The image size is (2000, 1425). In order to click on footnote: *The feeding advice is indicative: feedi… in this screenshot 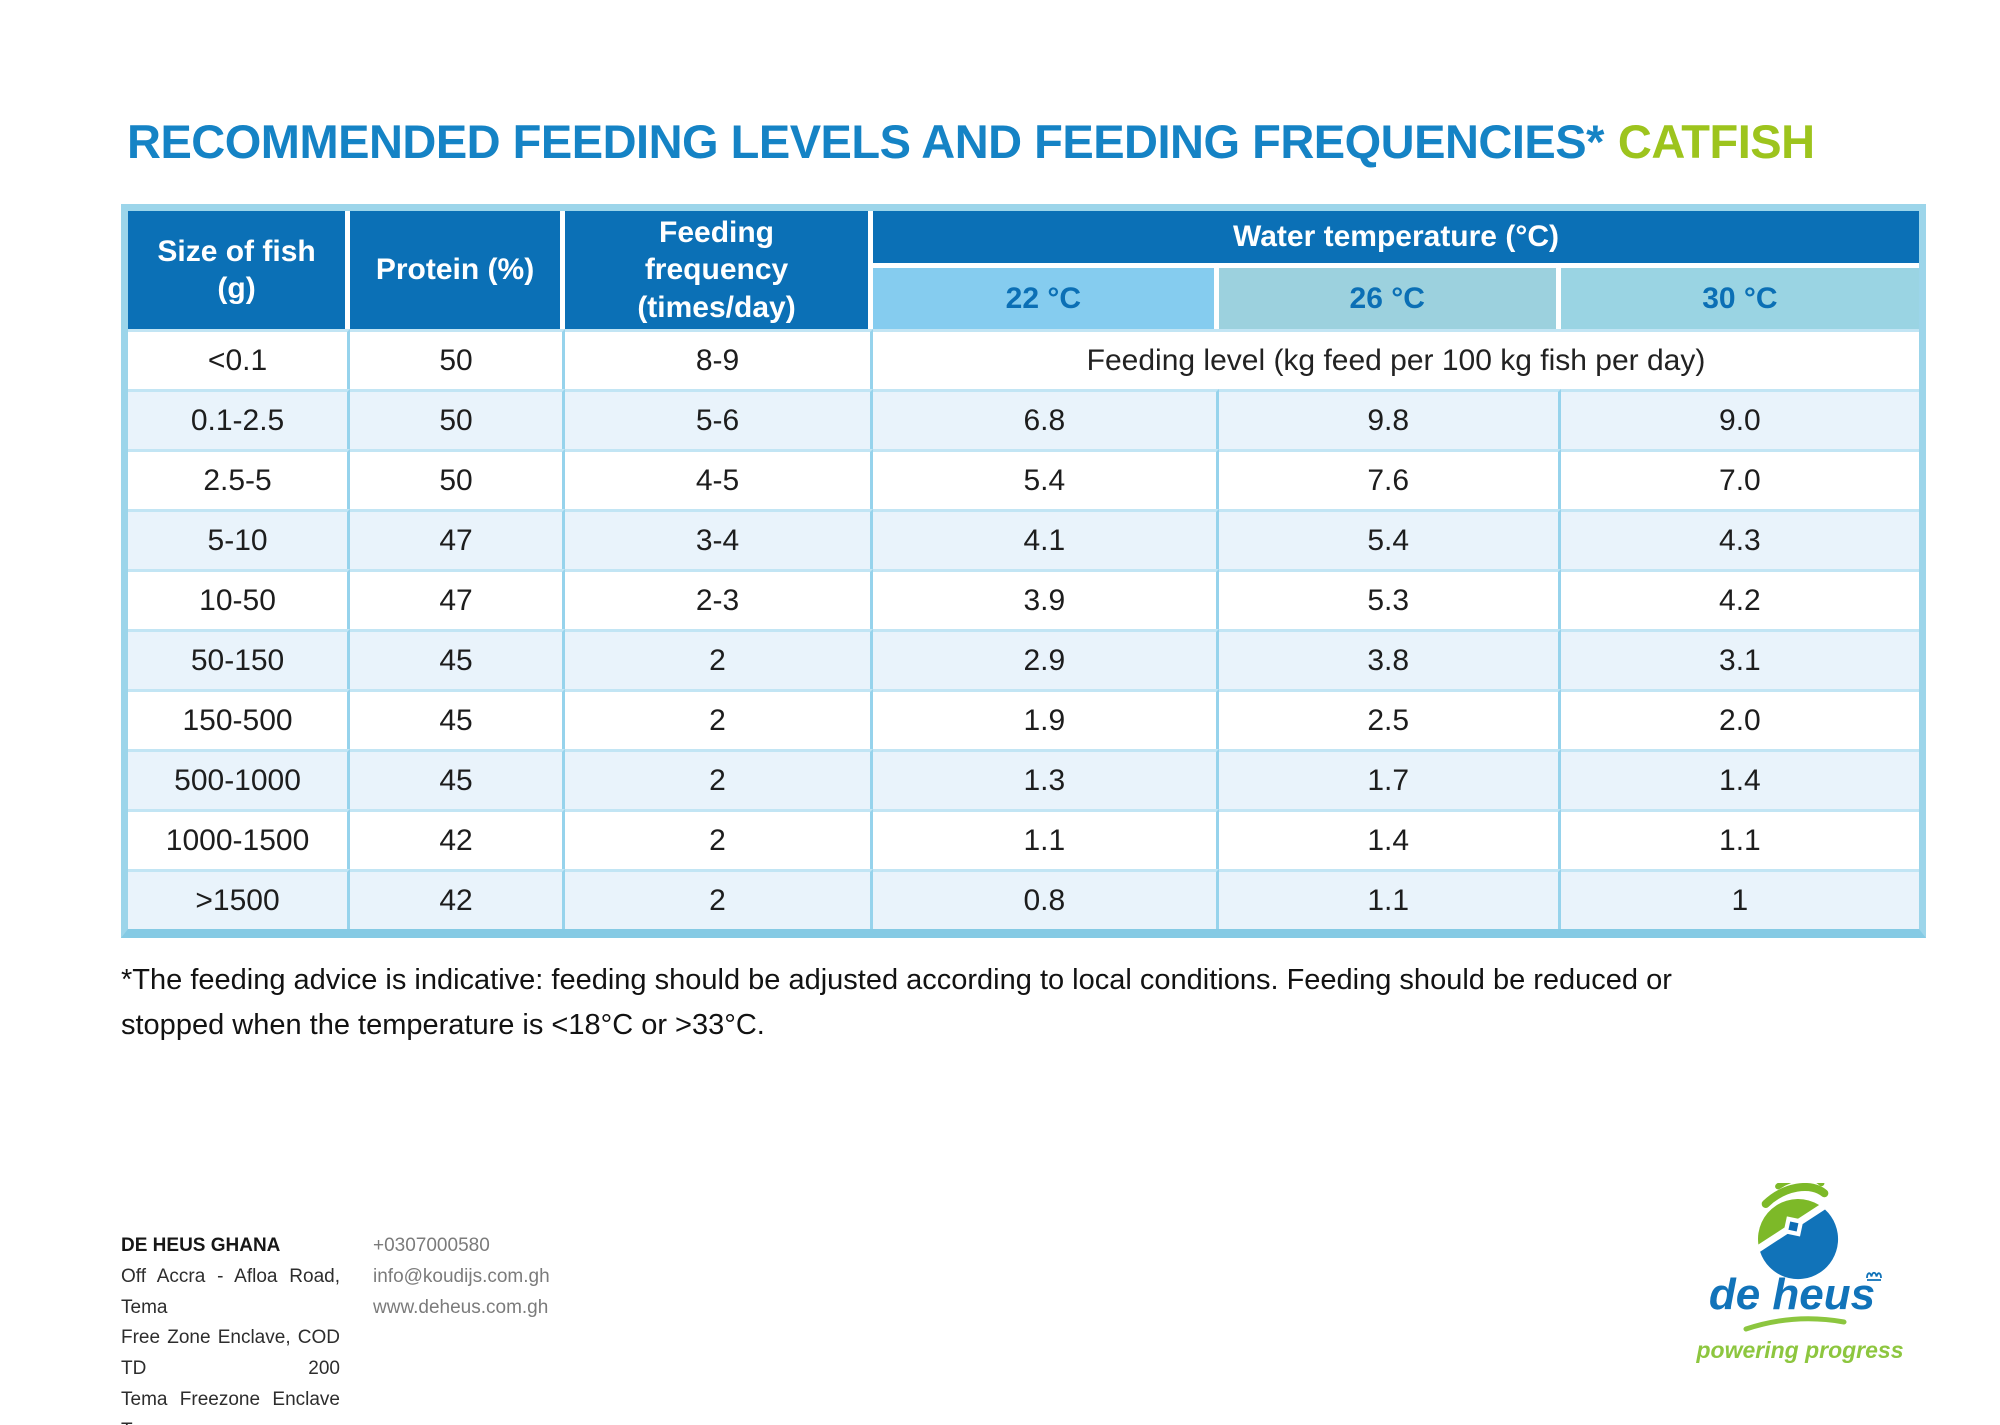, I will do `click(896, 1002)`.